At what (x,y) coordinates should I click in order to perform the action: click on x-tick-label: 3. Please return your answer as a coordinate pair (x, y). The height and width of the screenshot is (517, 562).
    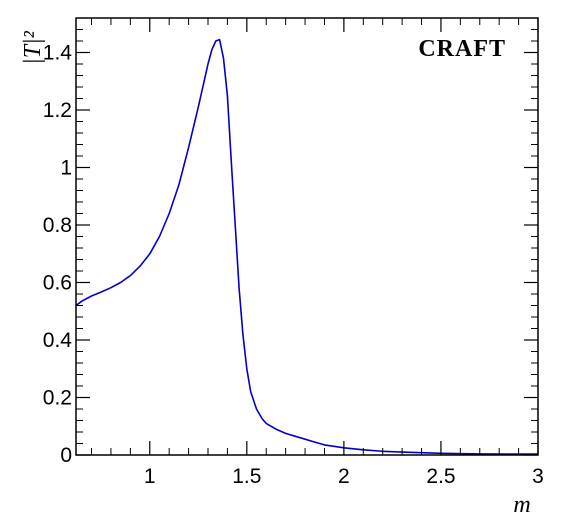
    Looking at the image, I should click on (538, 476).